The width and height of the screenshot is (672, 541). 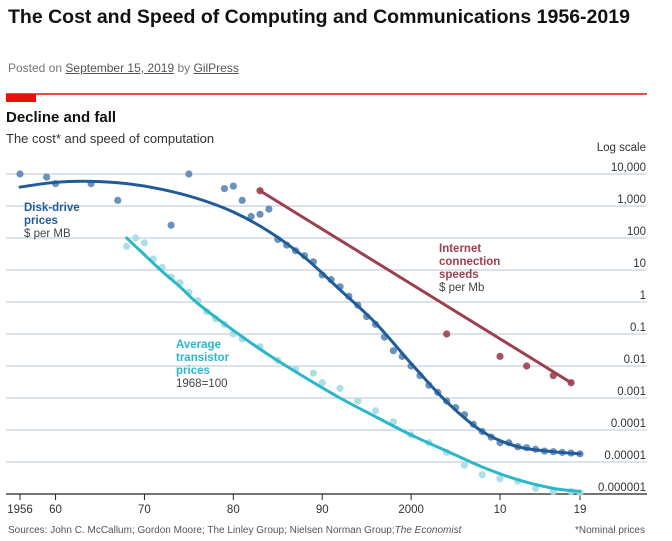 I want to click on source-italic: The Economist, so click(x=429, y=530).